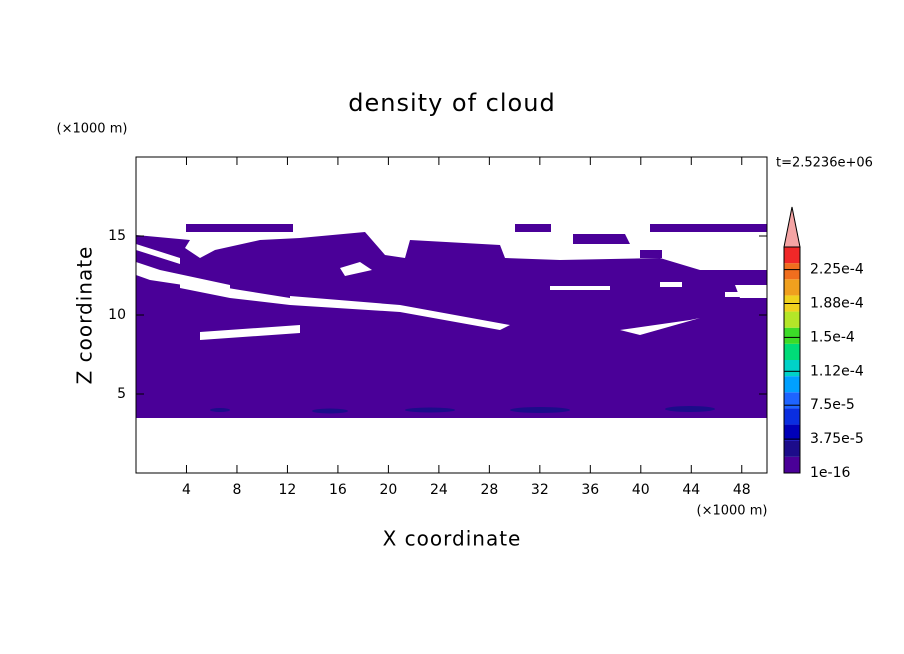 The image size is (904, 654). What do you see at coordinates (121, 394) in the screenshot?
I see `y-tick-label: 5` at bounding box center [121, 394].